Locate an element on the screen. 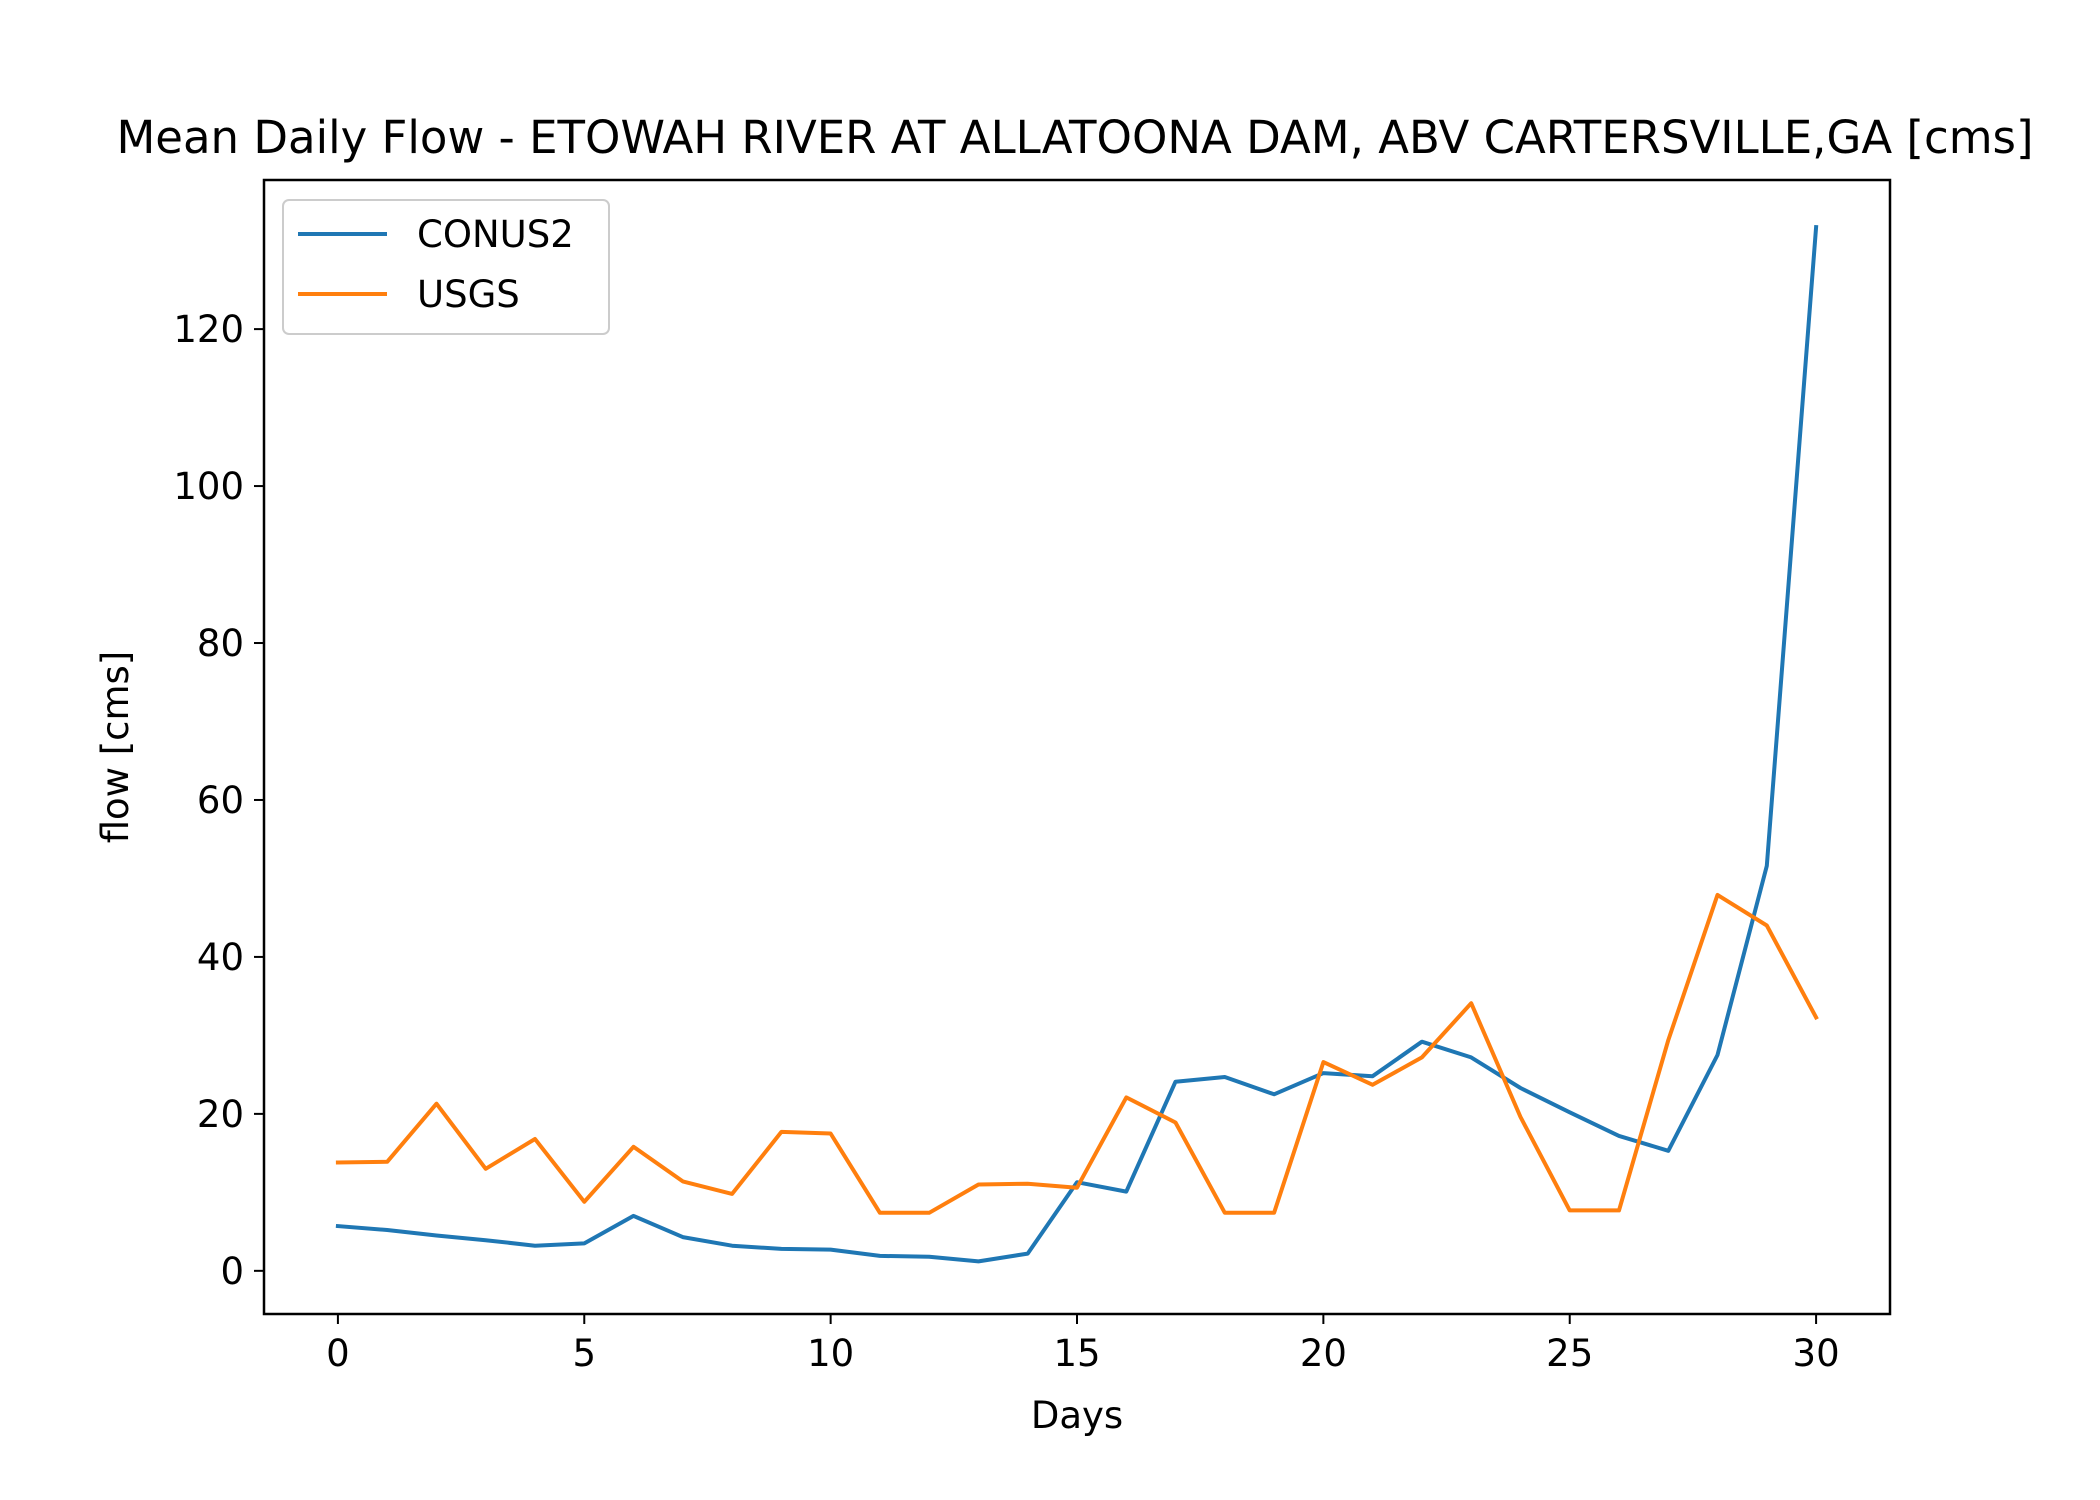 The height and width of the screenshot is (1500, 2100). legend-label-conus2: CONUS2 is located at coordinates (495, 234).